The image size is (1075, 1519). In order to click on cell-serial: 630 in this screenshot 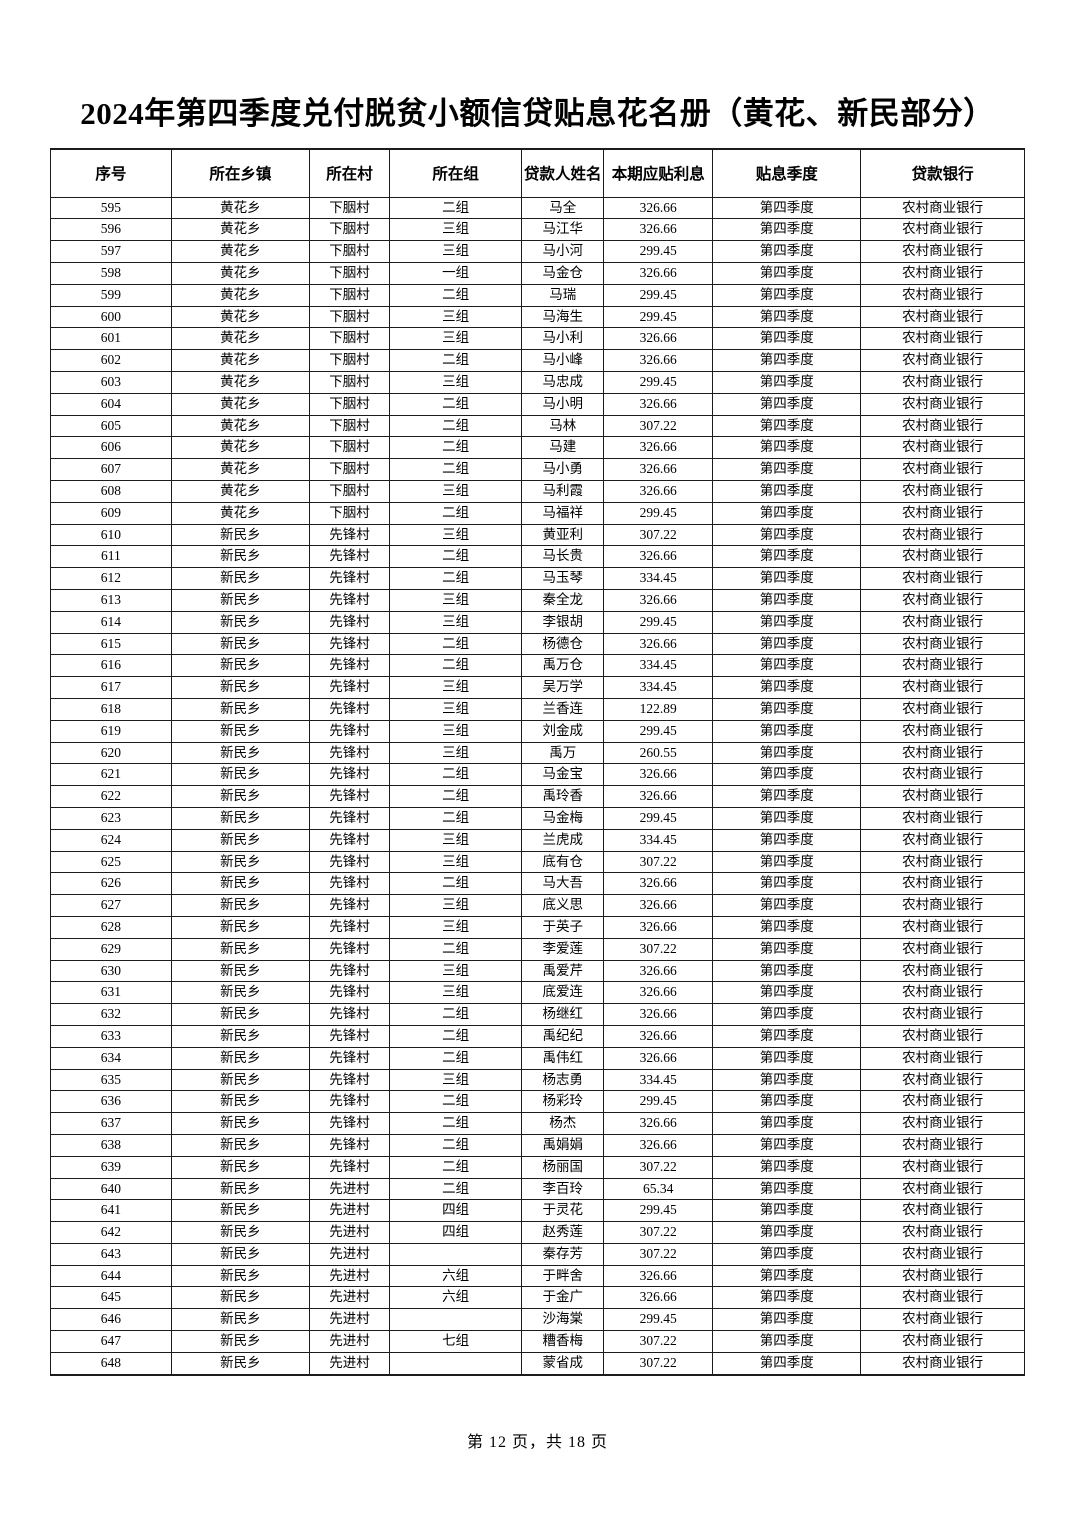, I will do `click(111, 971)`.